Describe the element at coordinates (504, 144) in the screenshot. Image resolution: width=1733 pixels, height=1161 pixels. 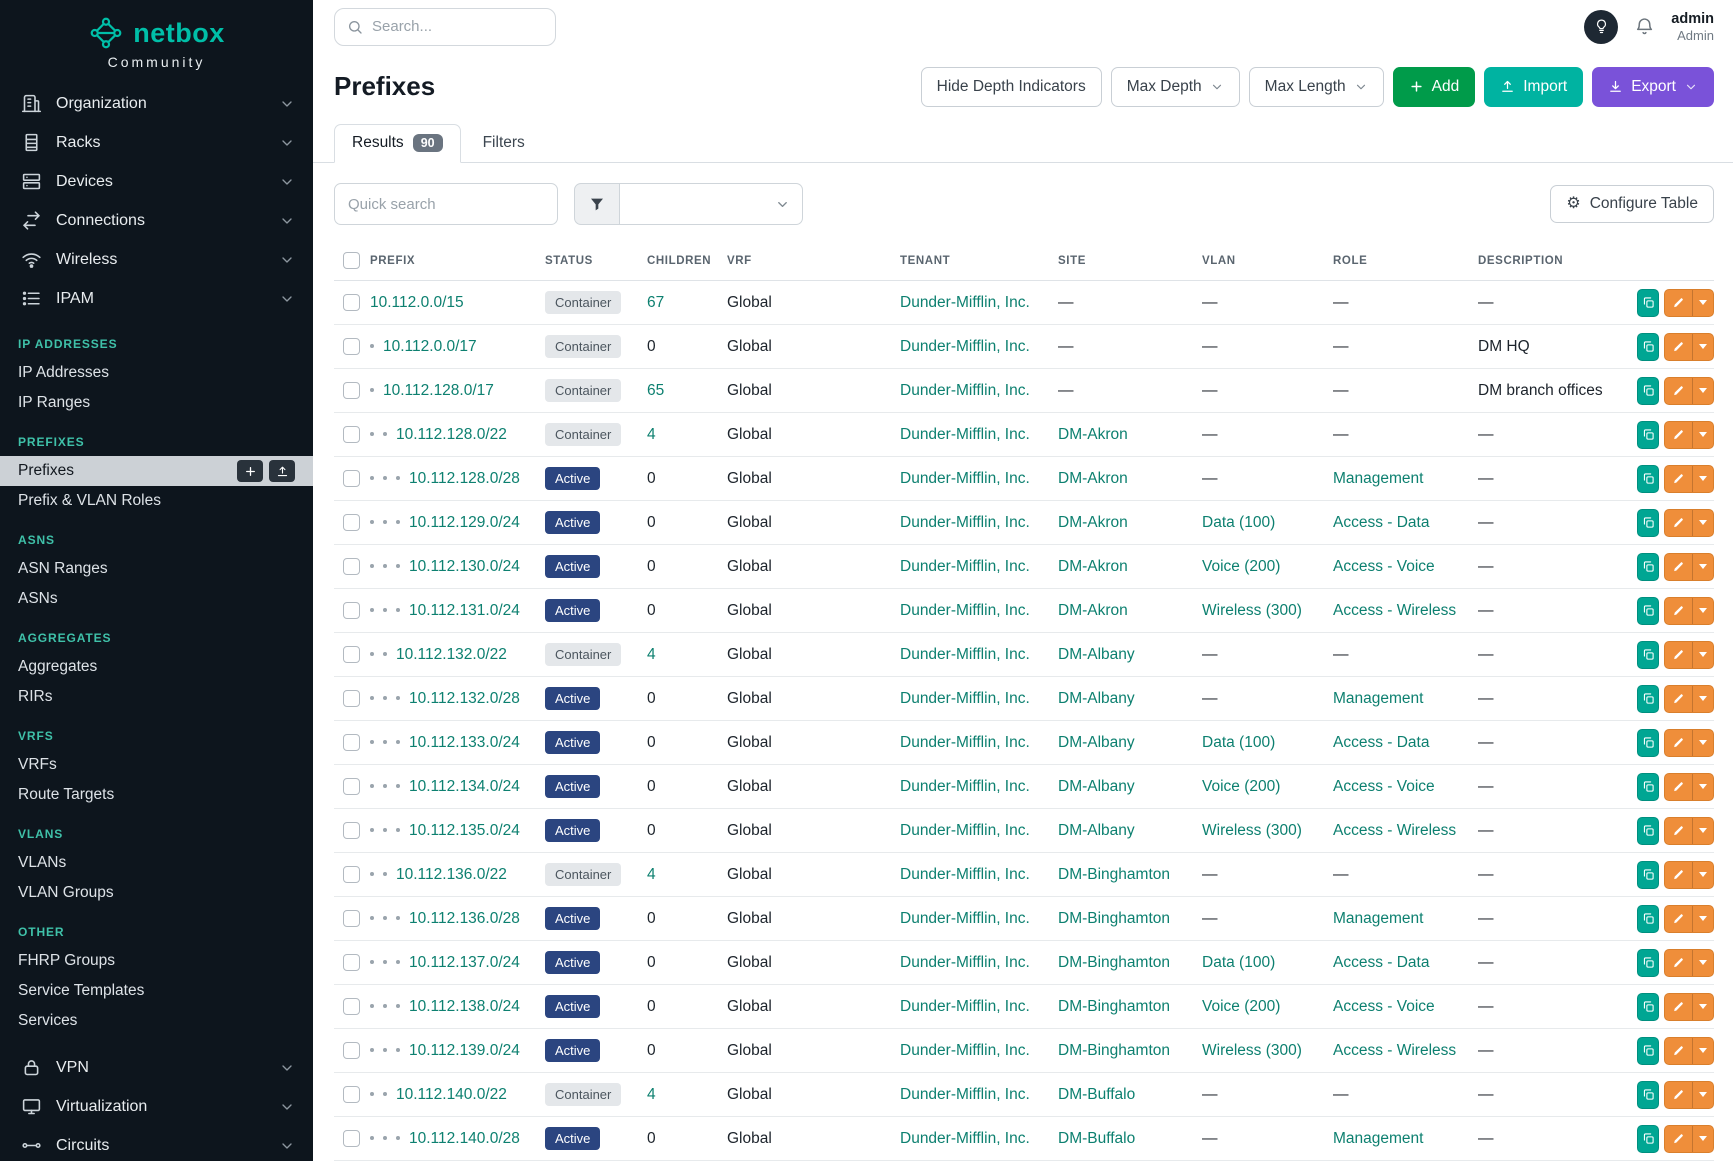
I see `tab-filters: Filters` at that location.